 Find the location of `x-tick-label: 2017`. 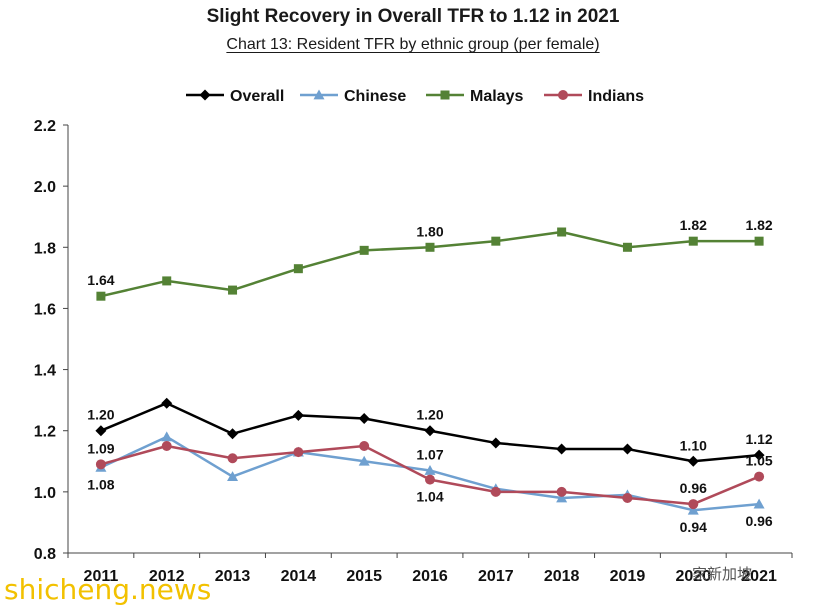

x-tick-label: 2017 is located at coordinates (496, 576).